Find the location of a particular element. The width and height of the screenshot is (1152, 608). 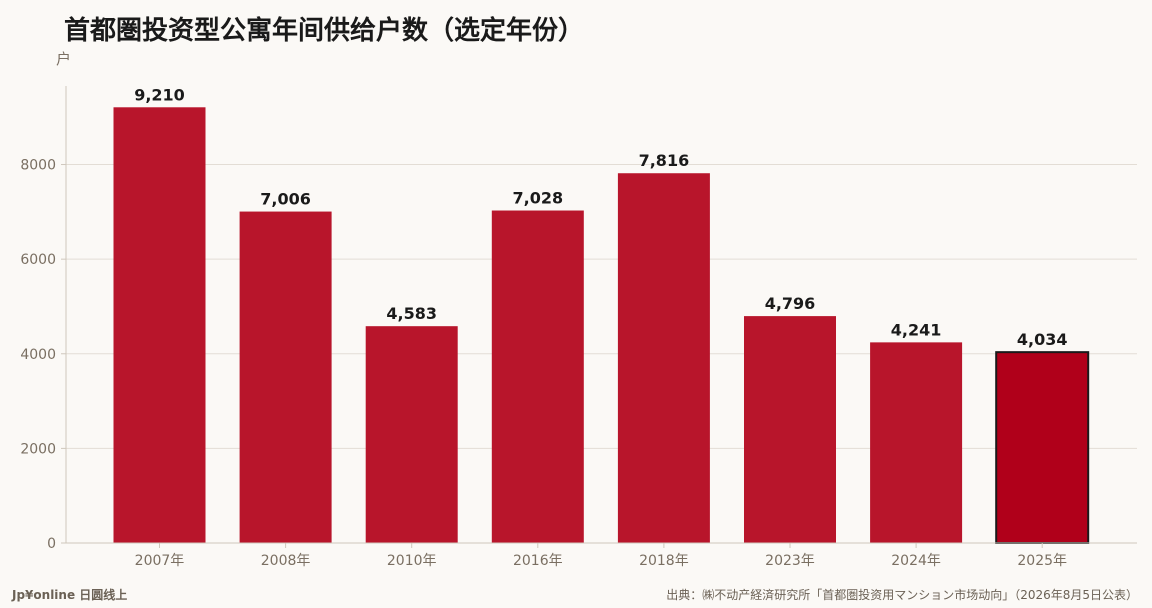

data-label-2010年: 4,583 is located at coordinates (411, 313).